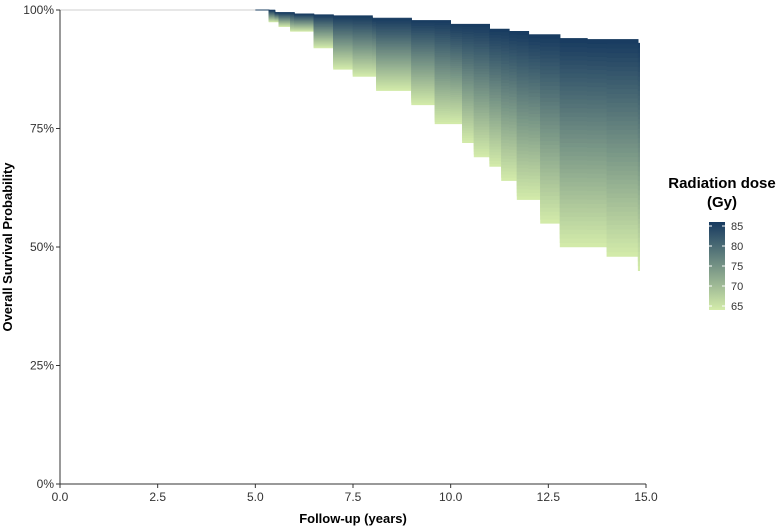 The height and width of the screenshot is (527, 783). Describe the element at coordinates (60, 497) in the screenshot. I see `x-tick-label: 0.0` at that location.